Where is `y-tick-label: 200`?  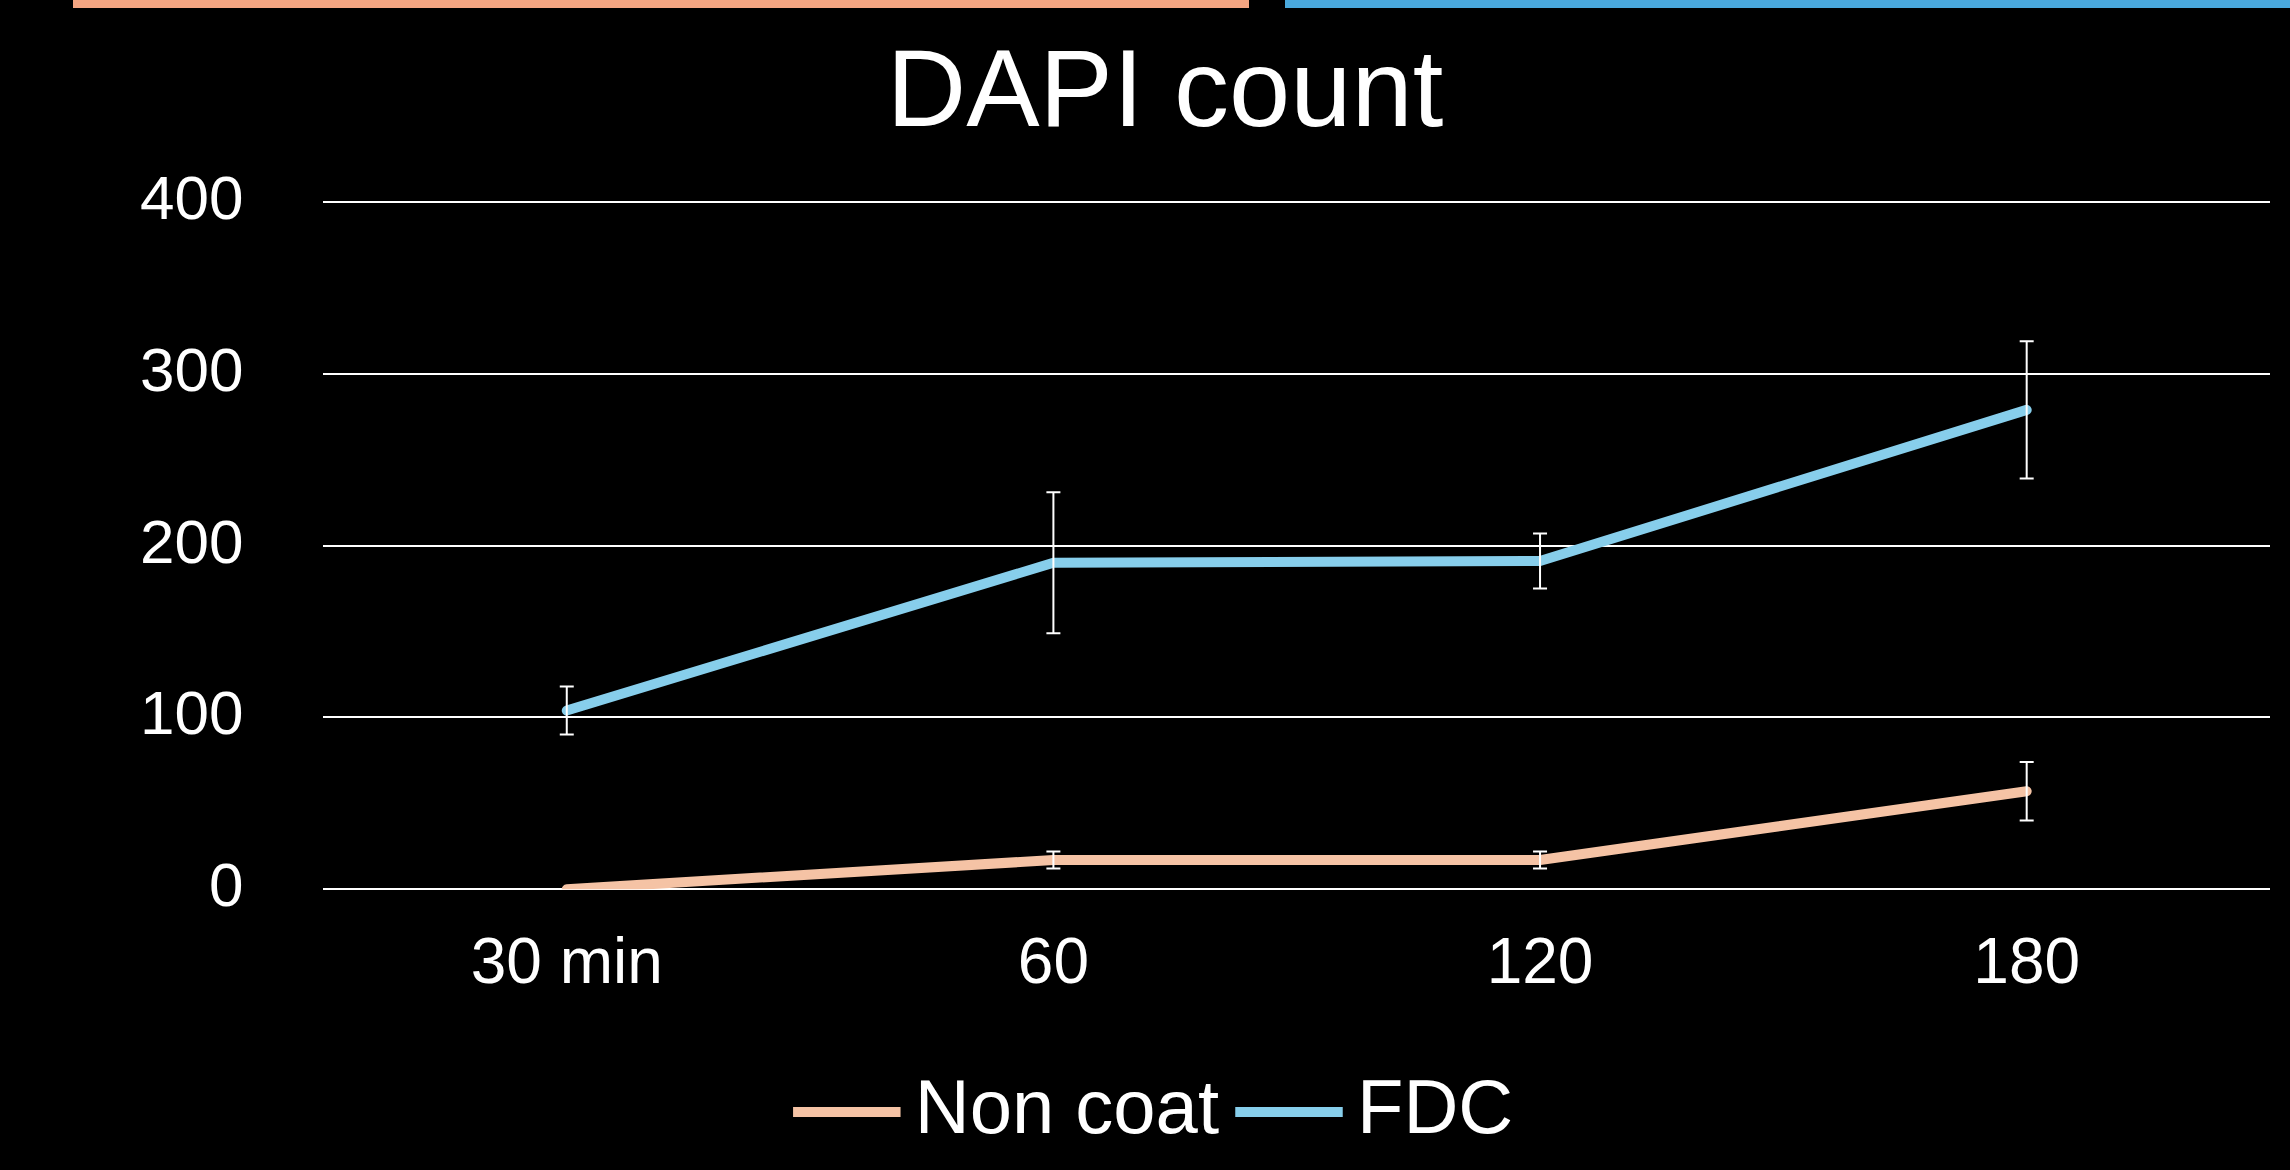 y-tick-label: 200 is located at coordinates (191, 541).